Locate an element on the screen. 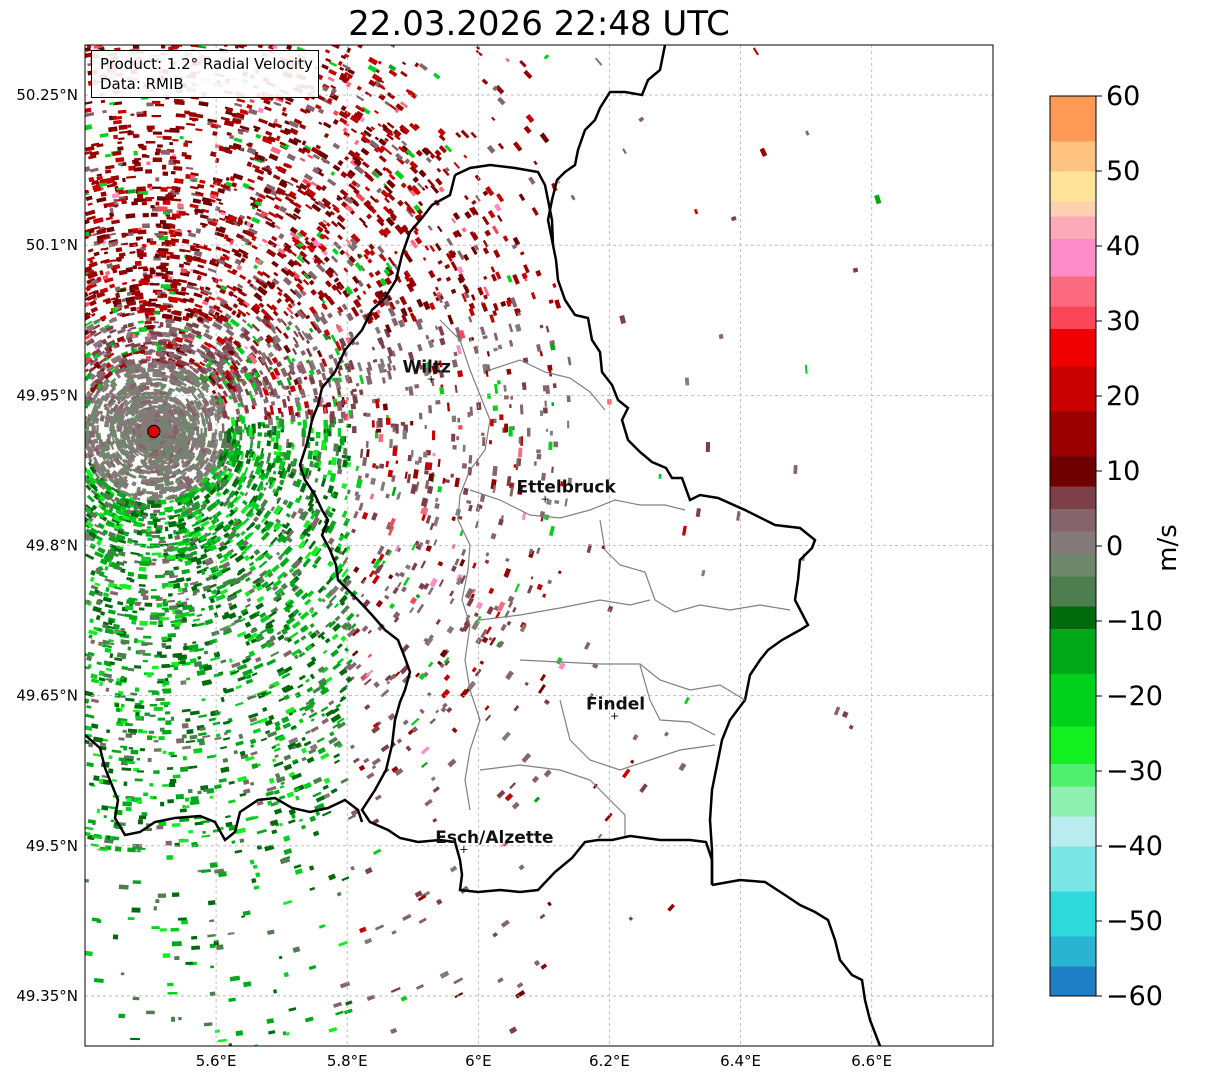 This screenshot has width=1207, height=1081. lat-tick-label: 50.1°N is located at coordinates (52, 245).